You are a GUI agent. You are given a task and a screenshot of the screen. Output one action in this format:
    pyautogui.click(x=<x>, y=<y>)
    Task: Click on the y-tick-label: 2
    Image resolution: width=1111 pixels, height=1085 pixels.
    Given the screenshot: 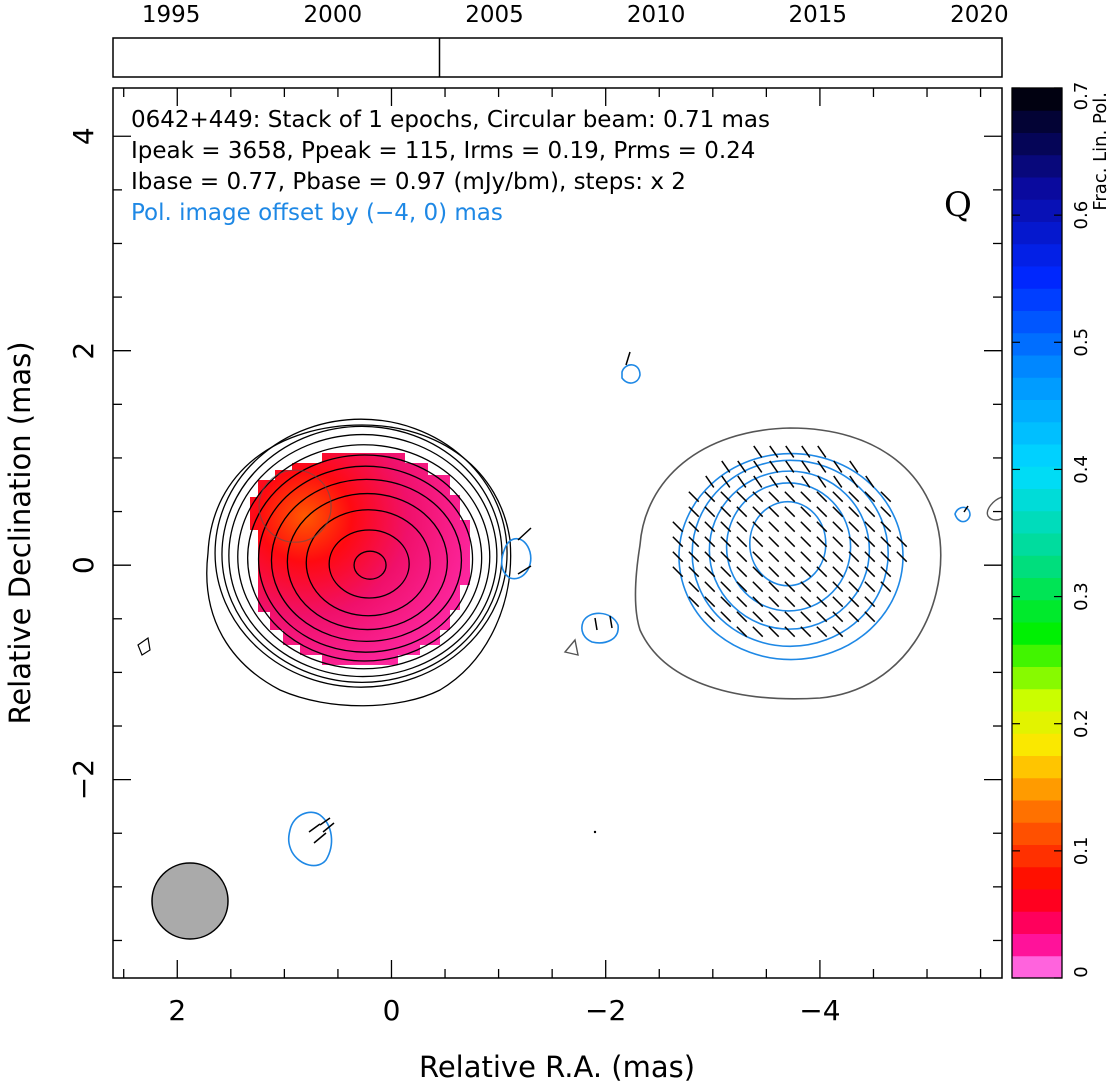 What is the action you would take?
    pyautogui.click(x=83, y=351)
    